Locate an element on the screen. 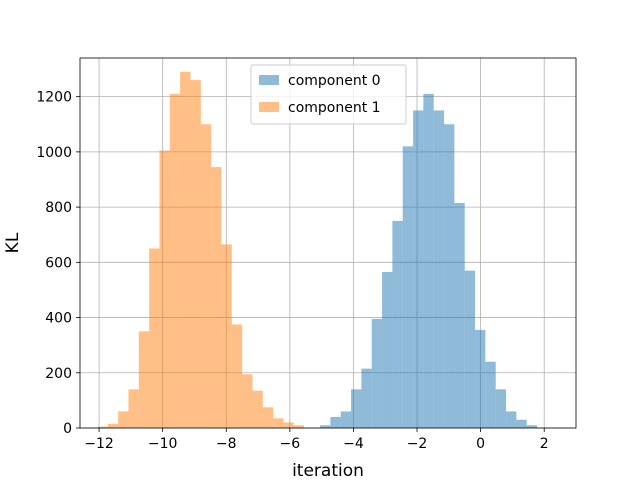 This screenshot has width=640, height=480. y-axis-ticks: 0 200 400 600 800 1000 1200 is located at coordinates (58, 263).